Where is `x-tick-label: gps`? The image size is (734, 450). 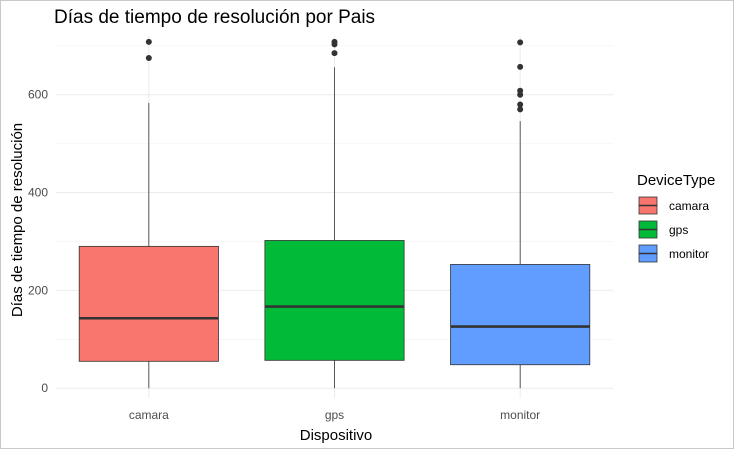 x-tick-label: gps is located at coordinates (334, 415).